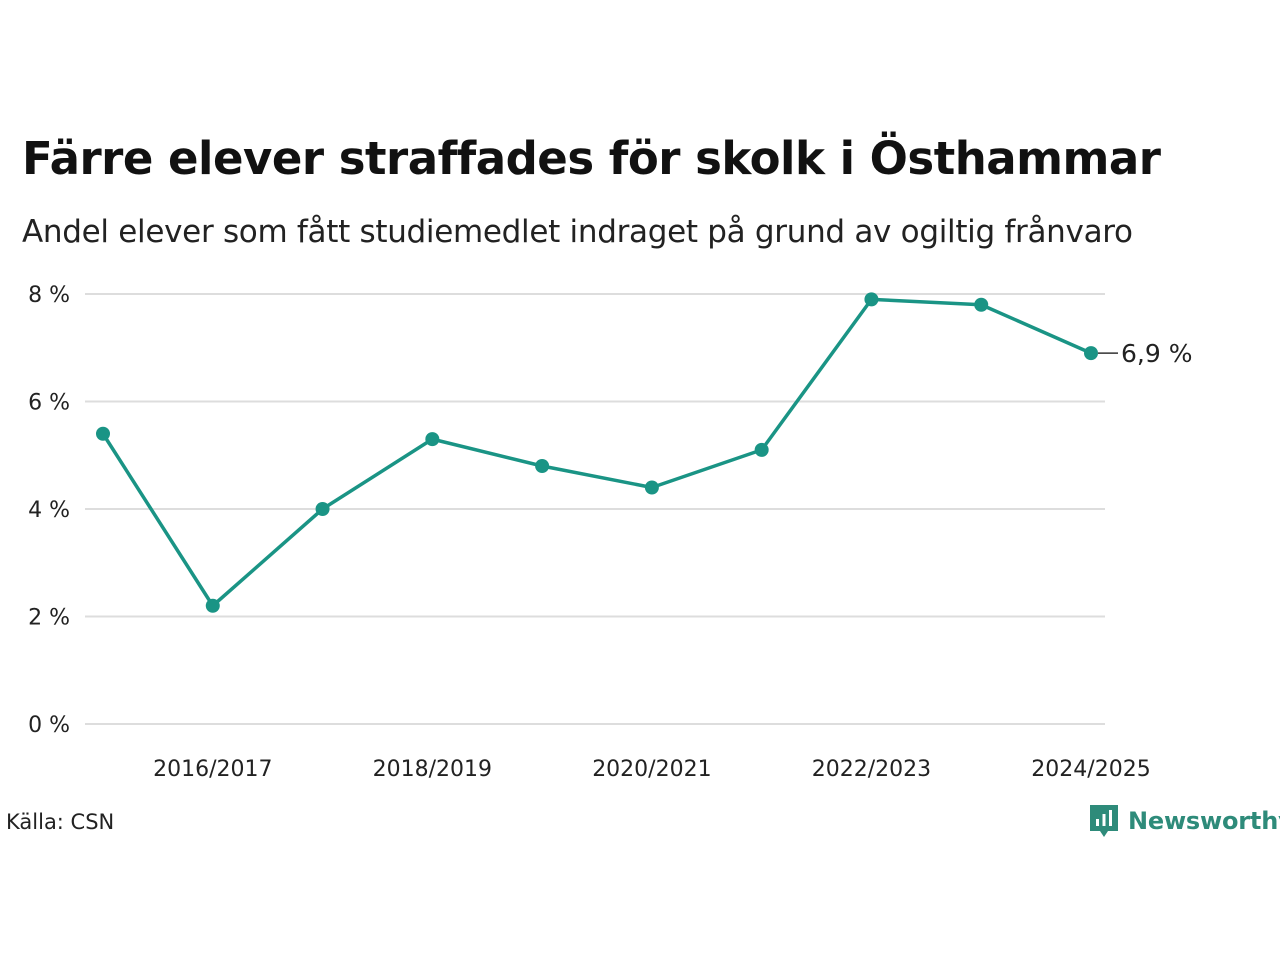  I want to click on y-tick-label: 2 %, so click(49, 618).